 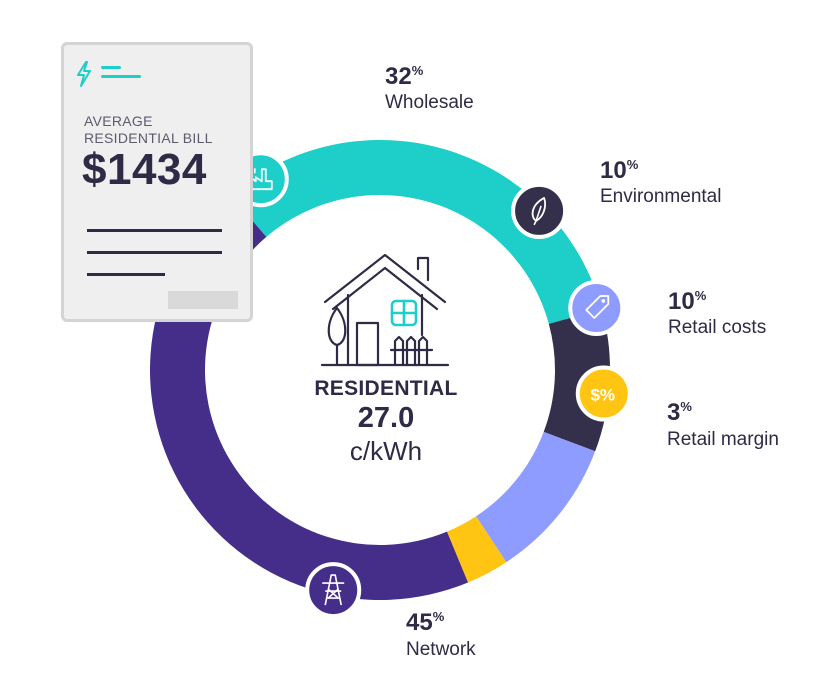 What do you see at coordinates (333, 590) in the screenshot?
I see `transmission-tower-icon` at bounding box center [333, 590].